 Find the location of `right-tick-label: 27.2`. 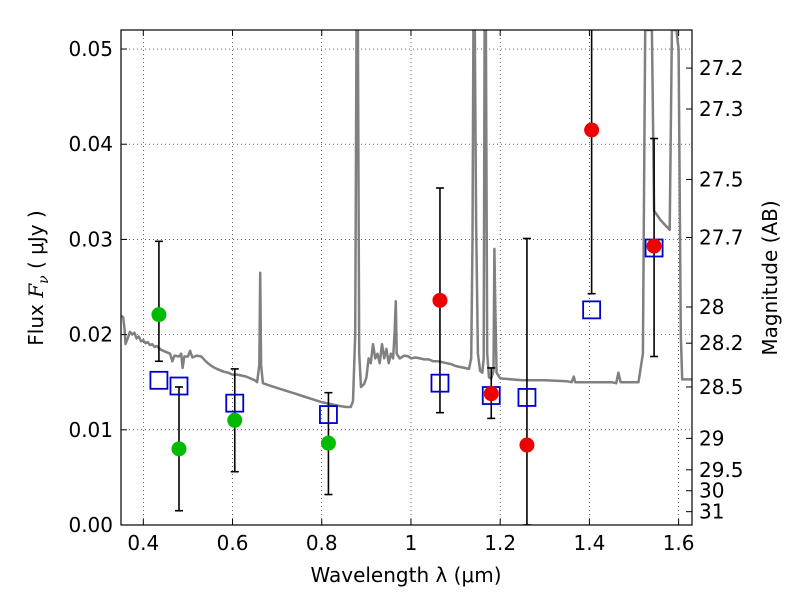

right-tick-label: 27.2 is located at coordinates (721, 68).